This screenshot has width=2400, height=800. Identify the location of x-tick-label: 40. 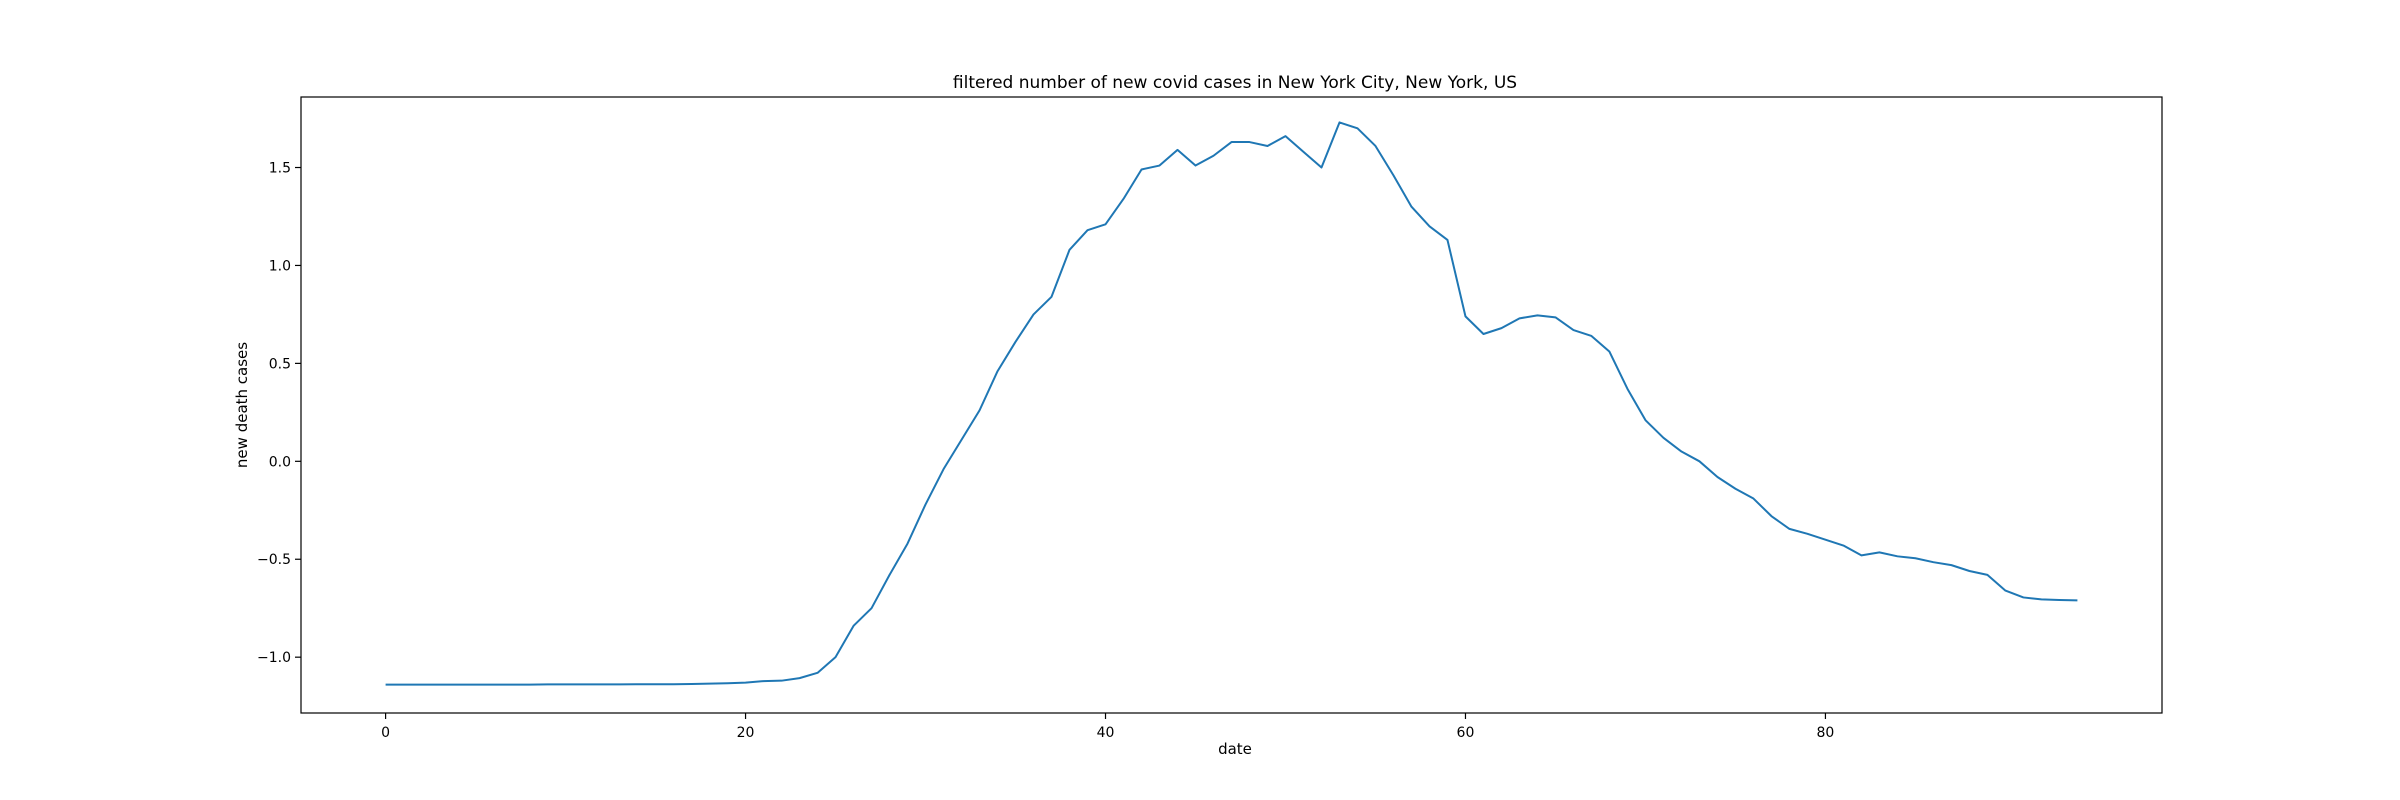
(1106, 733).